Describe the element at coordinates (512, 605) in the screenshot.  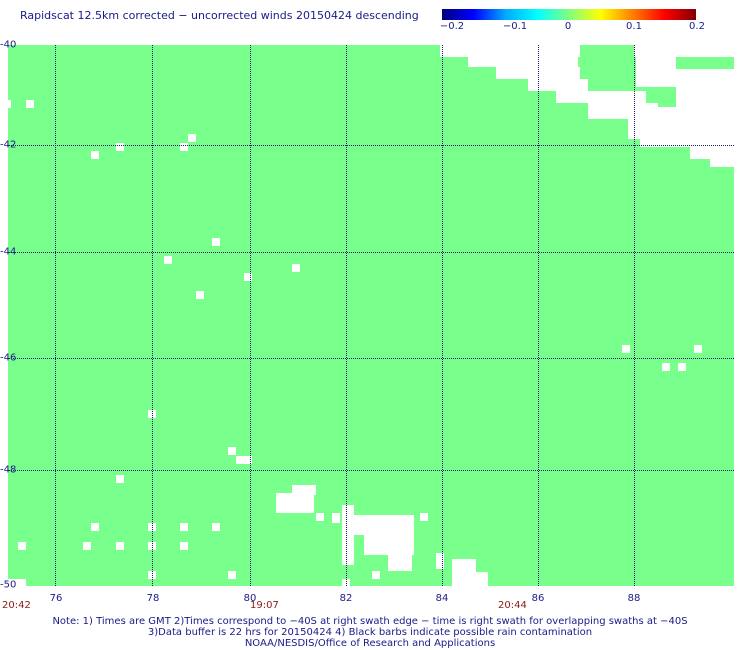
I see `swath-time-label: 20:44` at that location.